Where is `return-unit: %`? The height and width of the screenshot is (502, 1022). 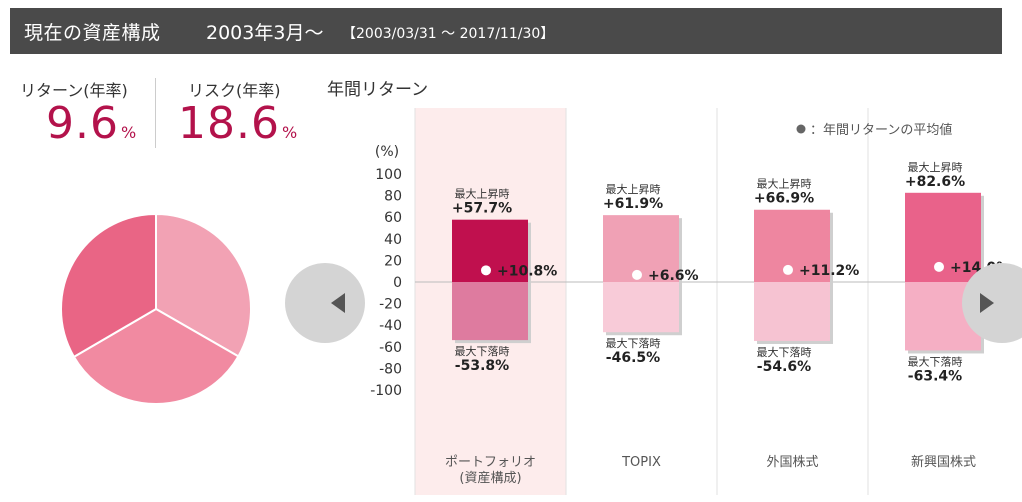 return-unit: % is located at coordinates (129, 132).